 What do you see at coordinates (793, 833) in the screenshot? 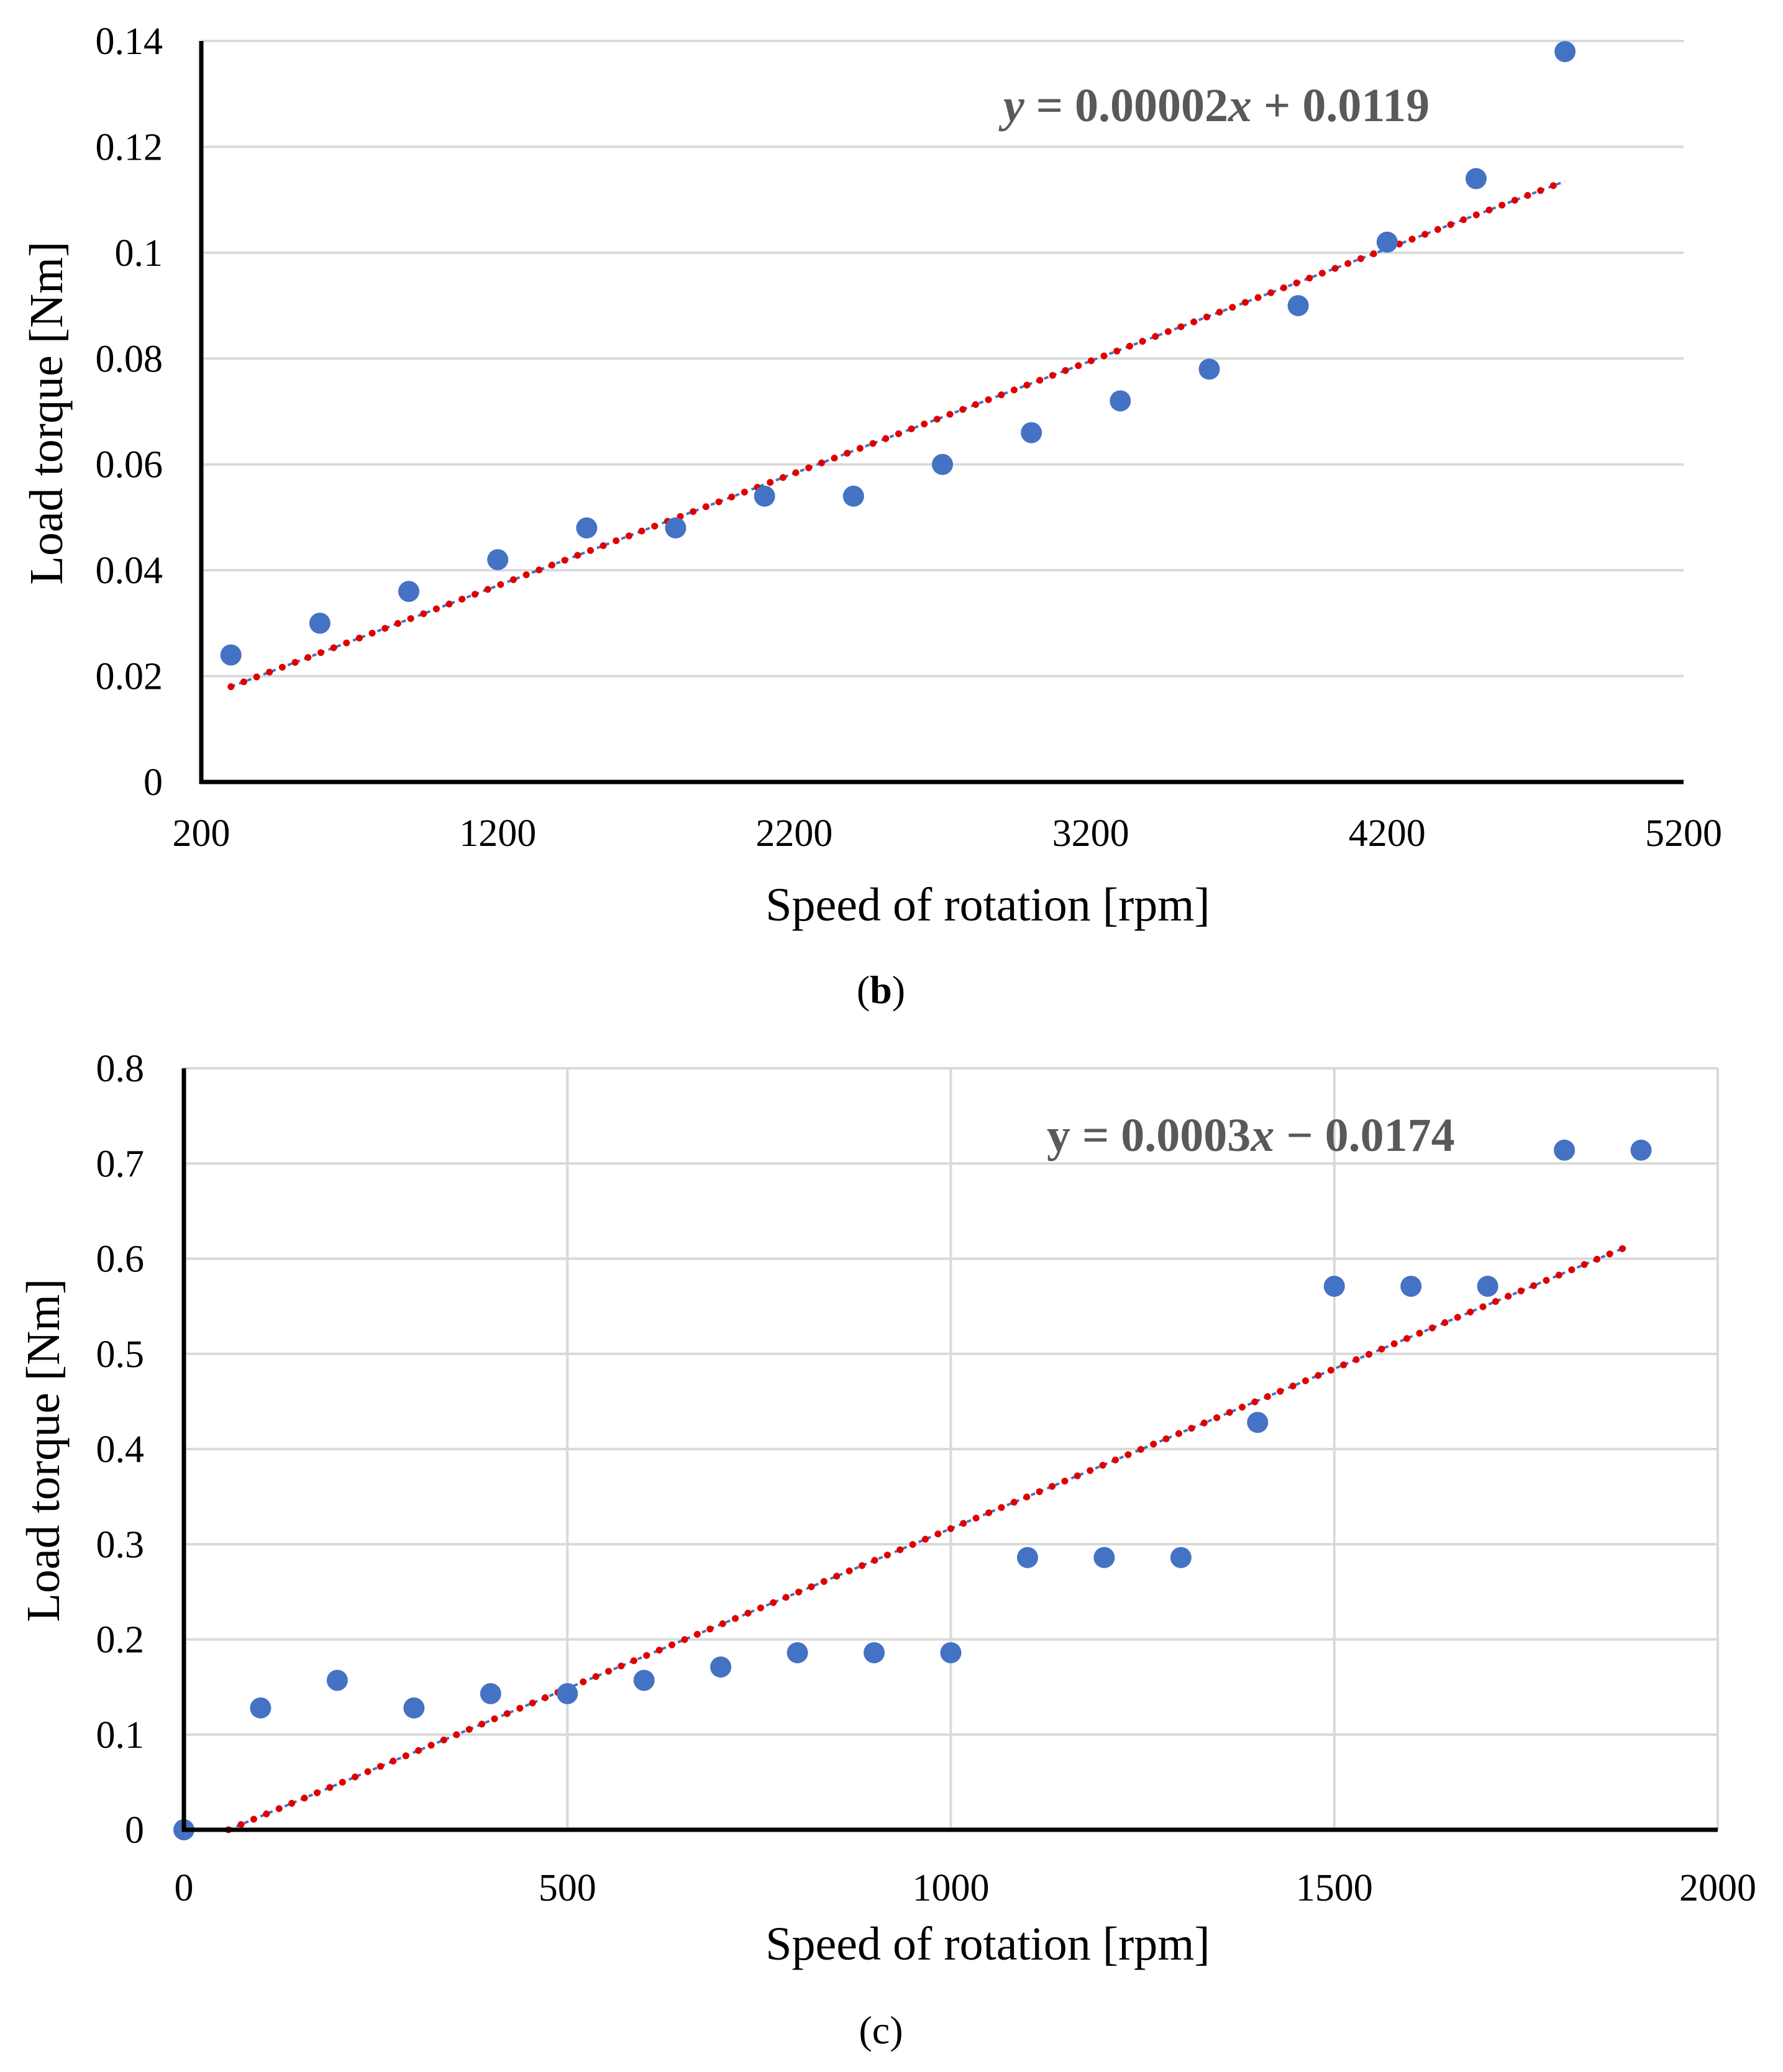
I see `x-tick-label: 2200` at bounding box center [793, 833].